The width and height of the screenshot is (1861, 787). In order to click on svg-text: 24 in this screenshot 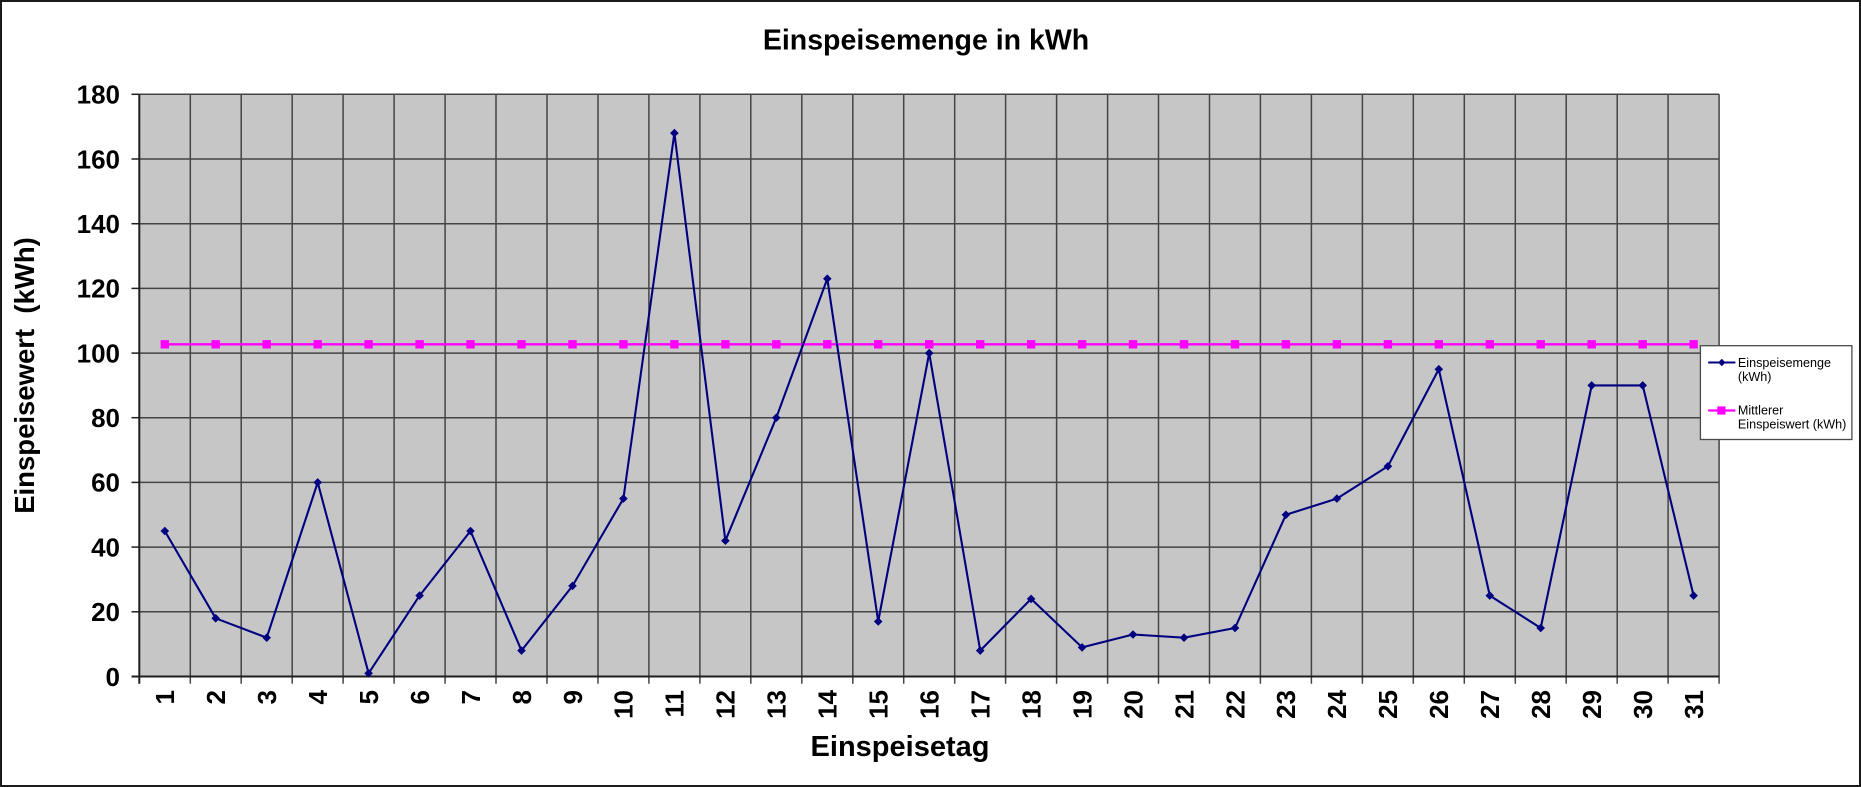, I will do `click(1337, 703)`.